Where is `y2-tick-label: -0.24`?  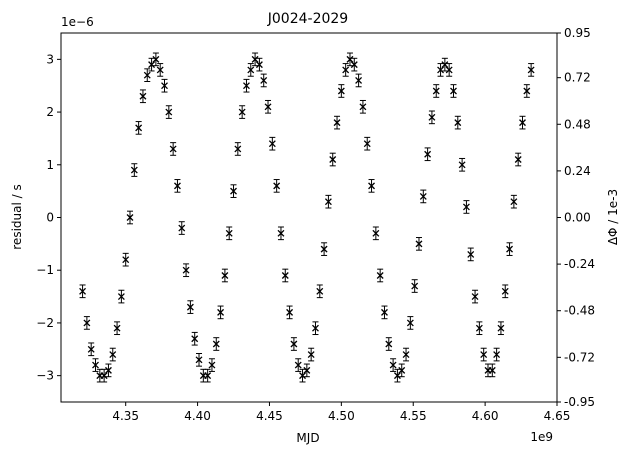 y2-tick-label: -0.24 is located at coordinates (579, 264).